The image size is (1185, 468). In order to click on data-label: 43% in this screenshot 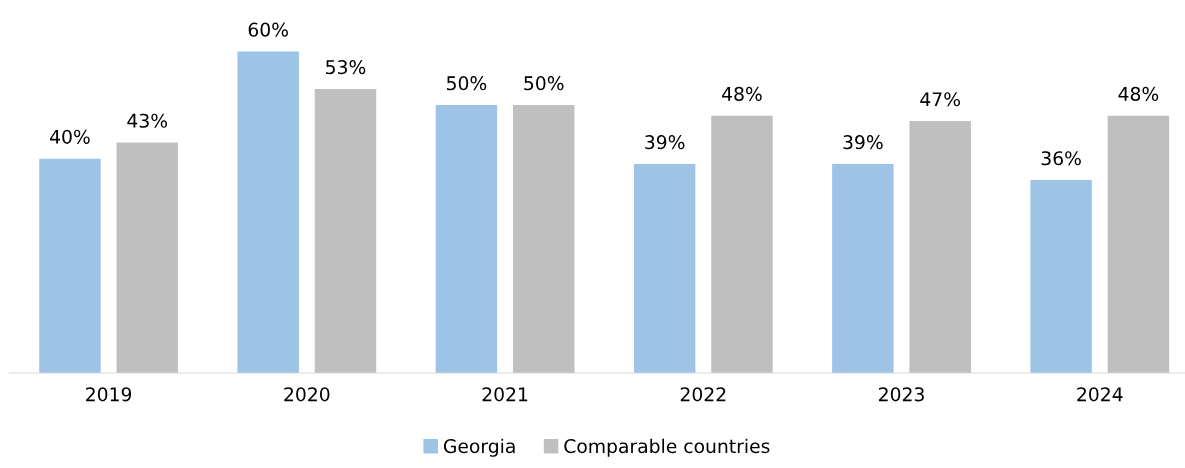, I will do `click(147, 120)`.